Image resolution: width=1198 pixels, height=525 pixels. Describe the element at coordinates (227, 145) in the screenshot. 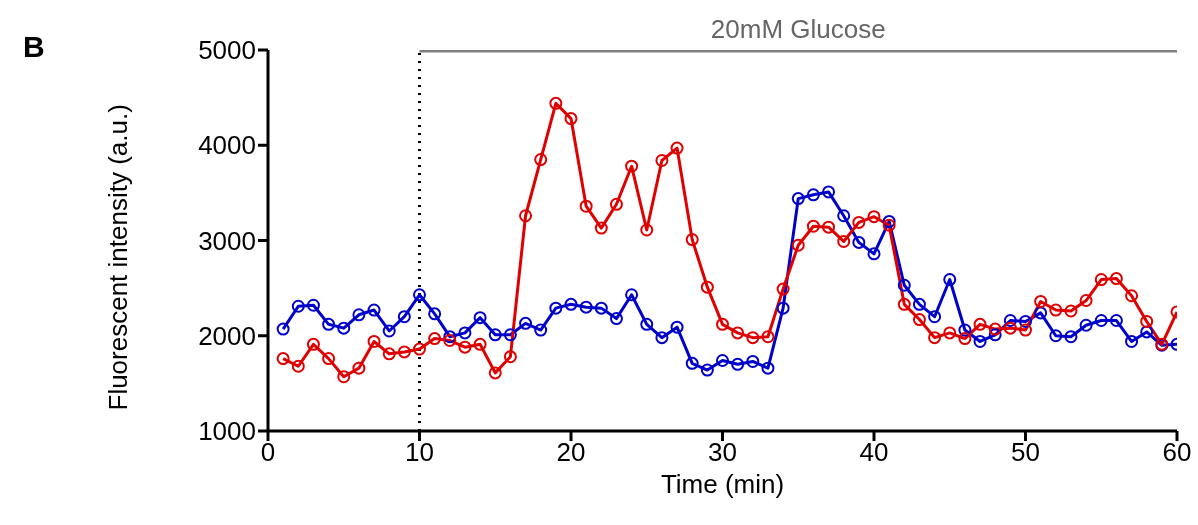

I see `y-tick-label: 4000` at that location.